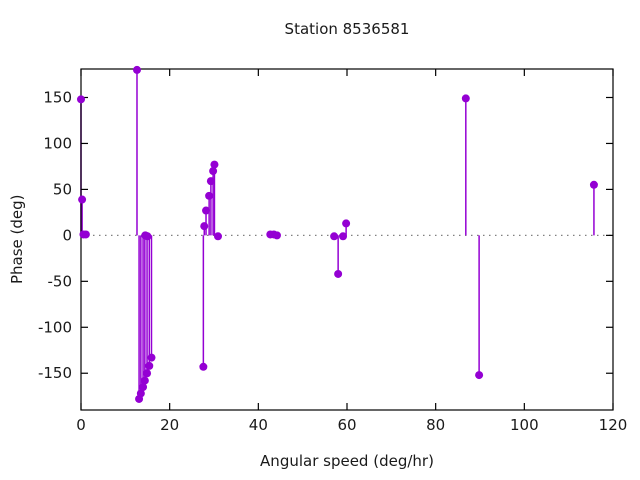 This screenshot has width=640, height=480. I want to click on x-tick-label: 0, so click(81, 425).